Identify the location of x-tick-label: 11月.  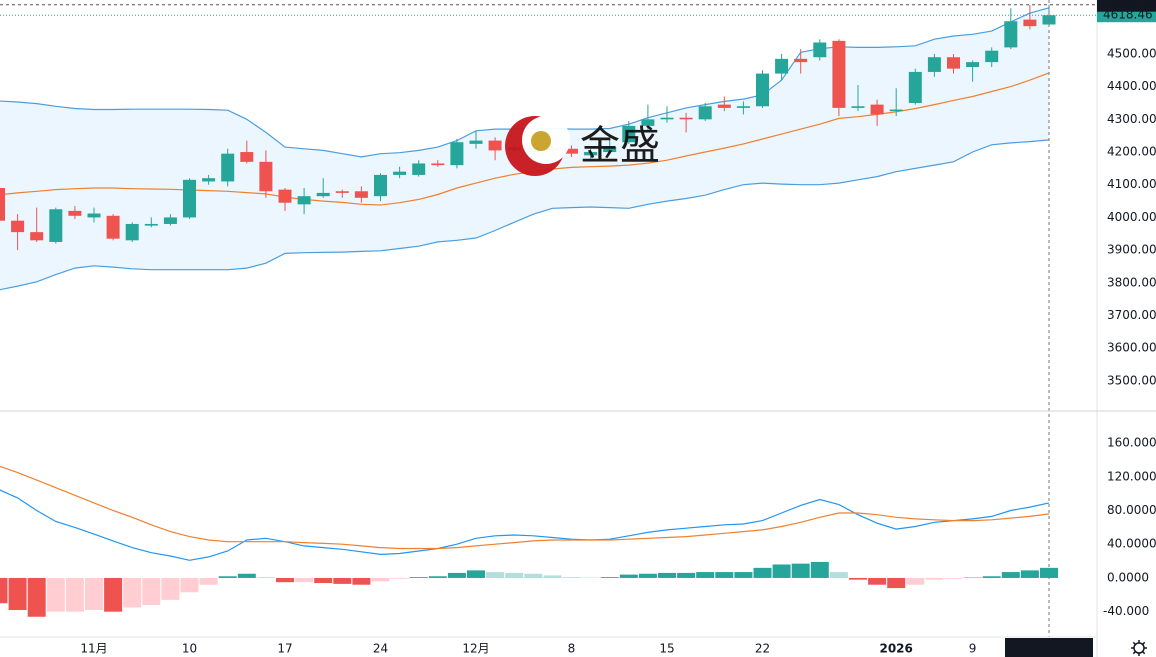
(93, 649).